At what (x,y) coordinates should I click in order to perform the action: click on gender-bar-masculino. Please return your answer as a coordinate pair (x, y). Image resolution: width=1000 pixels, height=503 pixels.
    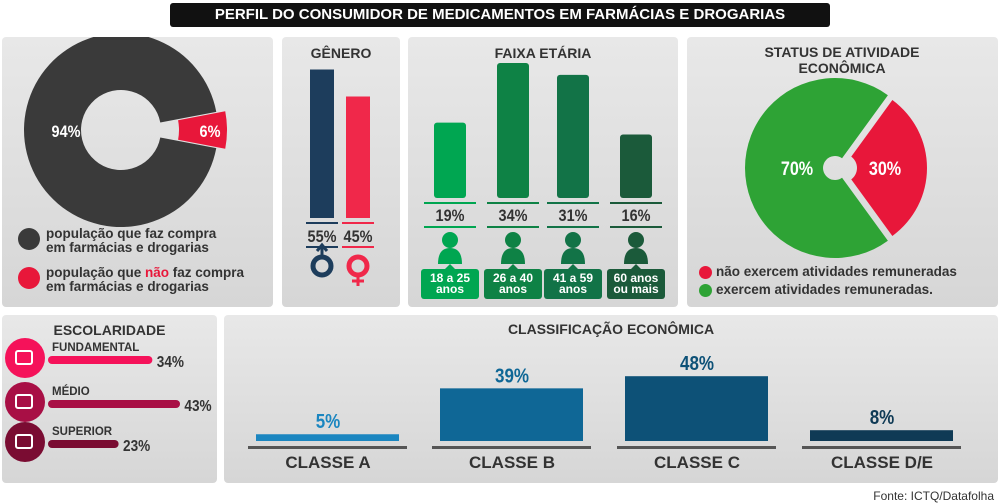
    Looking at the image, I should click on (322, 143).